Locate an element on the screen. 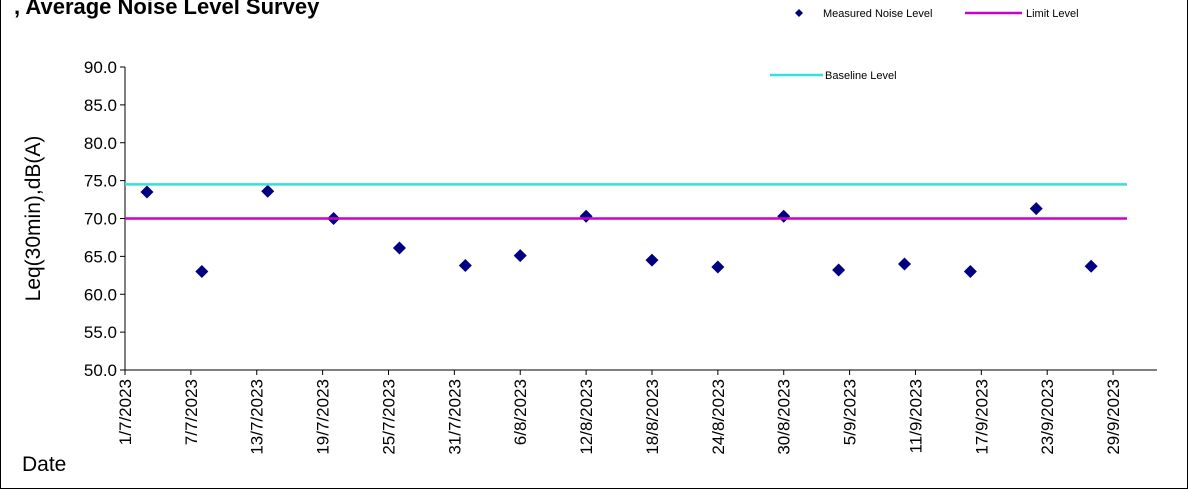 The height and width of the screenshot is (490, 1189). x-tick-label: 12/8/2023 is located at coordinates (586, 417).